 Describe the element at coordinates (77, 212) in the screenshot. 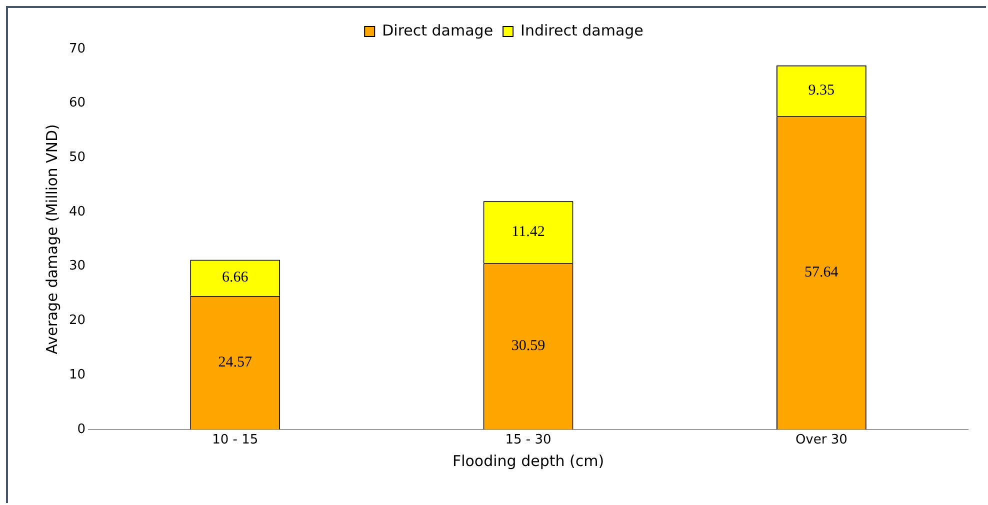

I see `y-tick-label: 40` at that location.